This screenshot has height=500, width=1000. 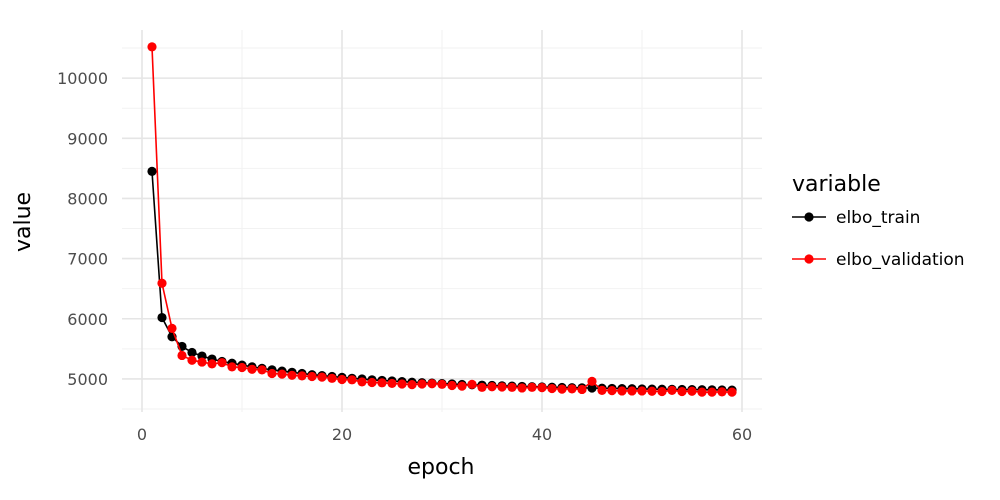 What do you see at coordinates (87, 138) in the screenshot?
I see `y-tick-label: 9000` at bounding box center [87, 138].